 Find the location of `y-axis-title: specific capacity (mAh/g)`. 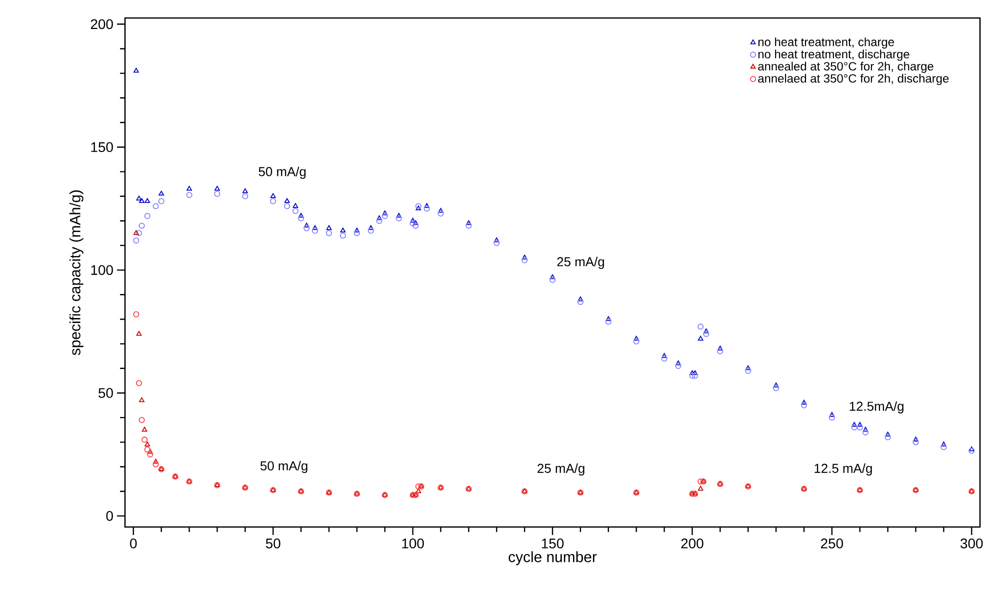

y-axis-title: specific capacity (mAh/g) is located at coordinates (76, 273).